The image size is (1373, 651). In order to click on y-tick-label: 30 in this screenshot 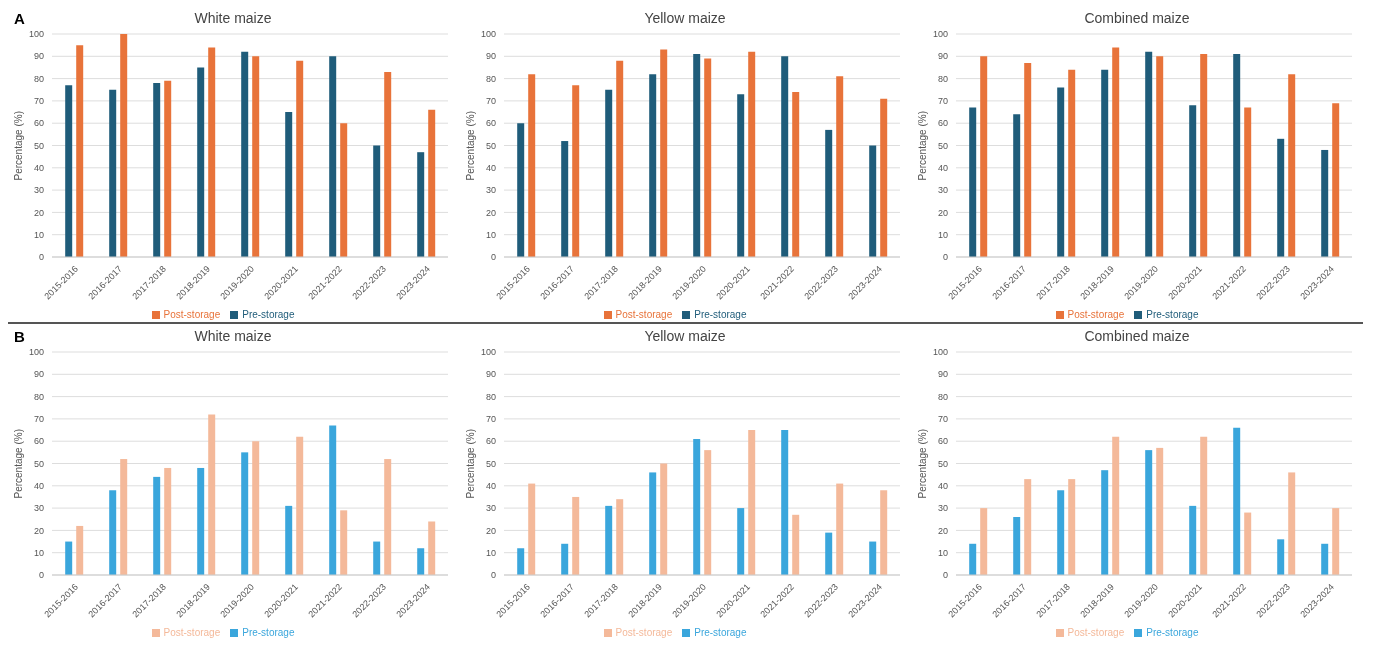, I will do `click(942, 508)`.